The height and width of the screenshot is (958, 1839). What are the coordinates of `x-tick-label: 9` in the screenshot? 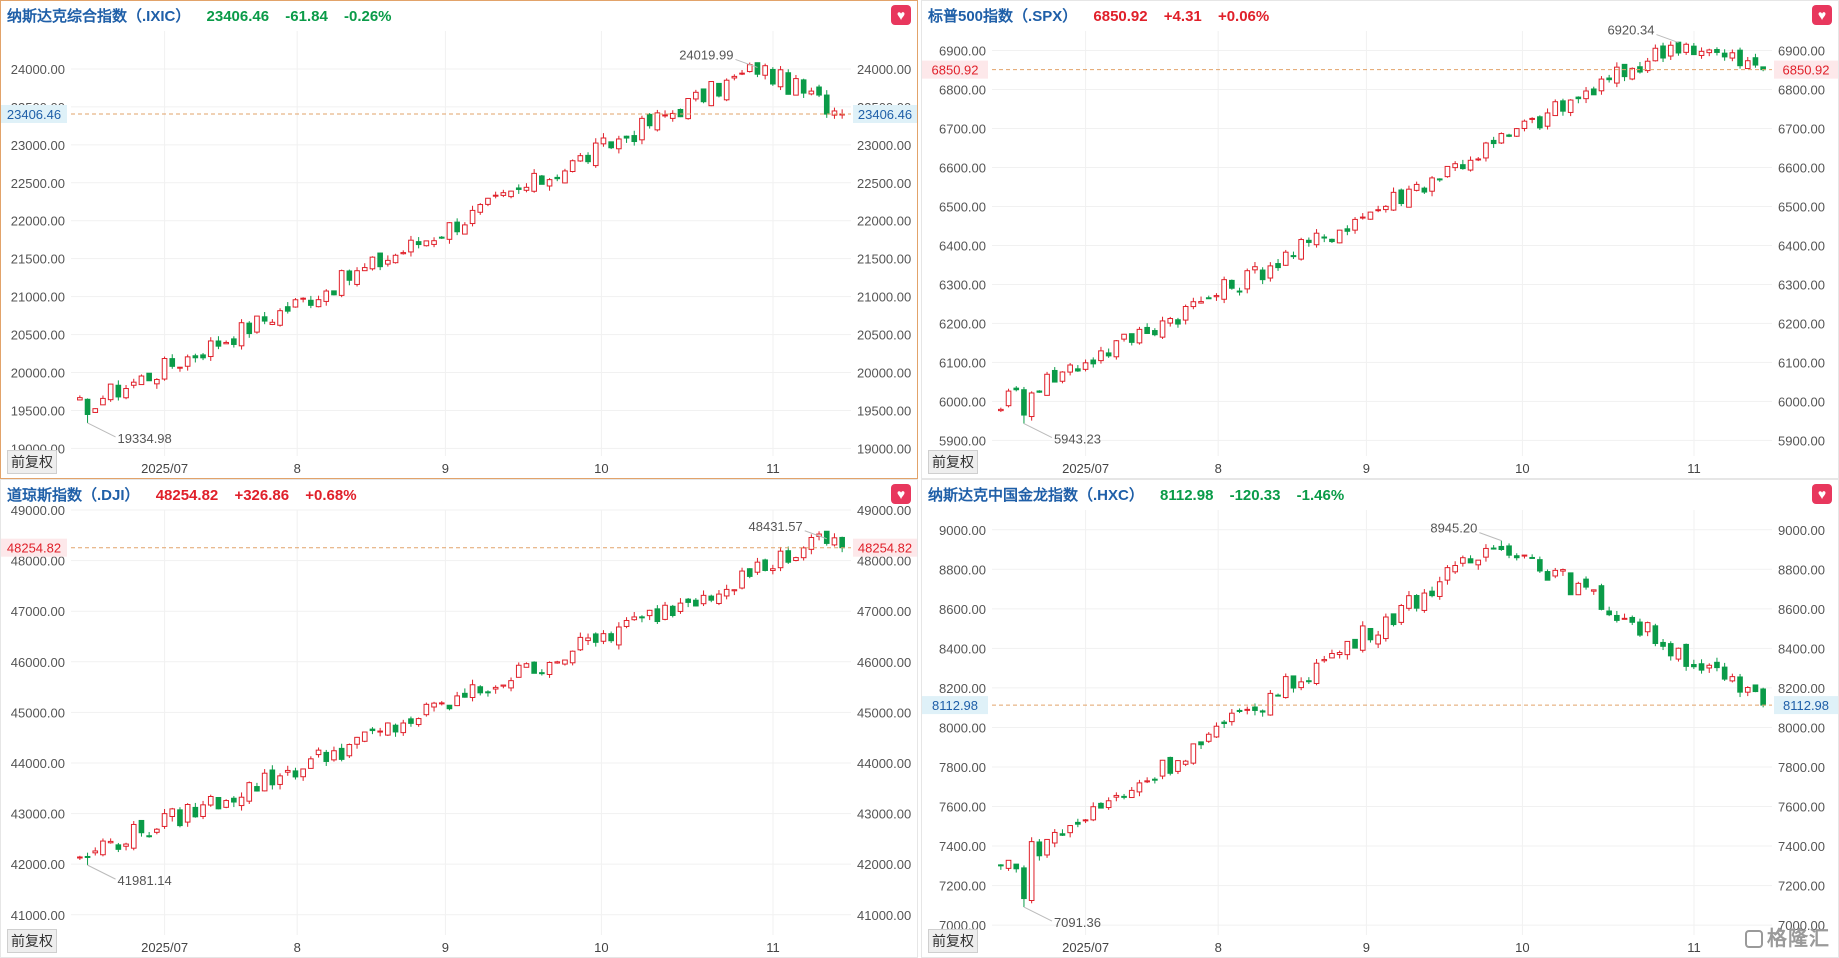 It's located at (1366, 947).